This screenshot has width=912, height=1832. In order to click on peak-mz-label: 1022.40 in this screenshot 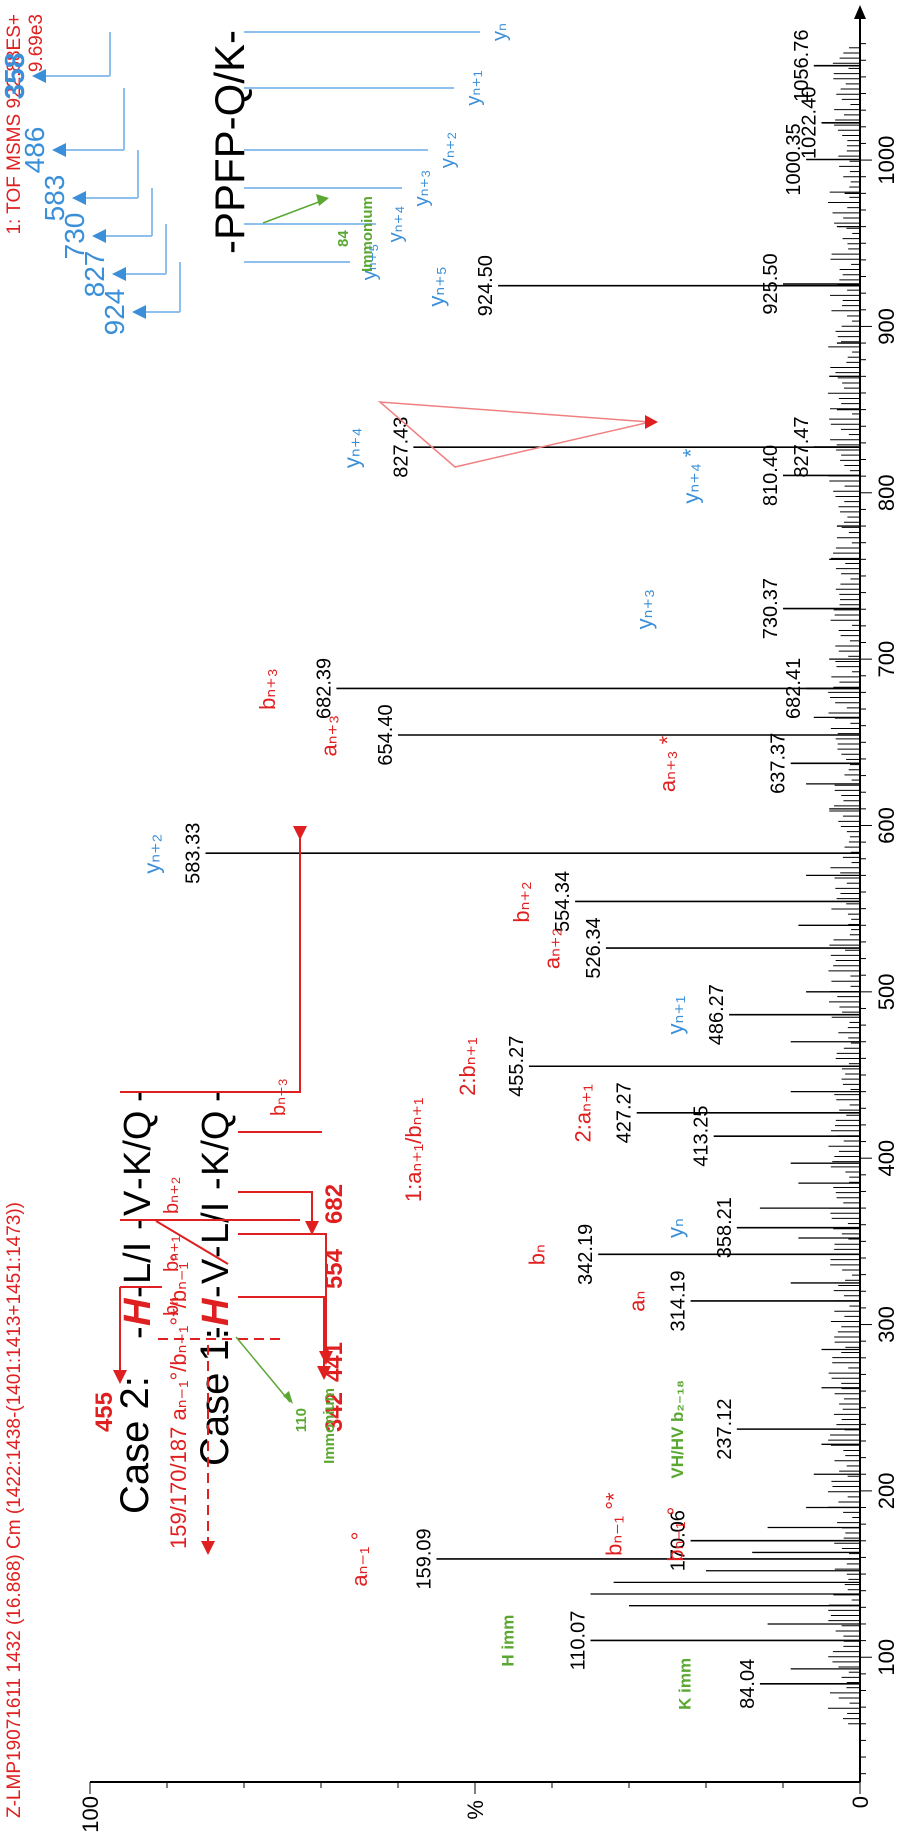, I will do `click(810, 123)`.